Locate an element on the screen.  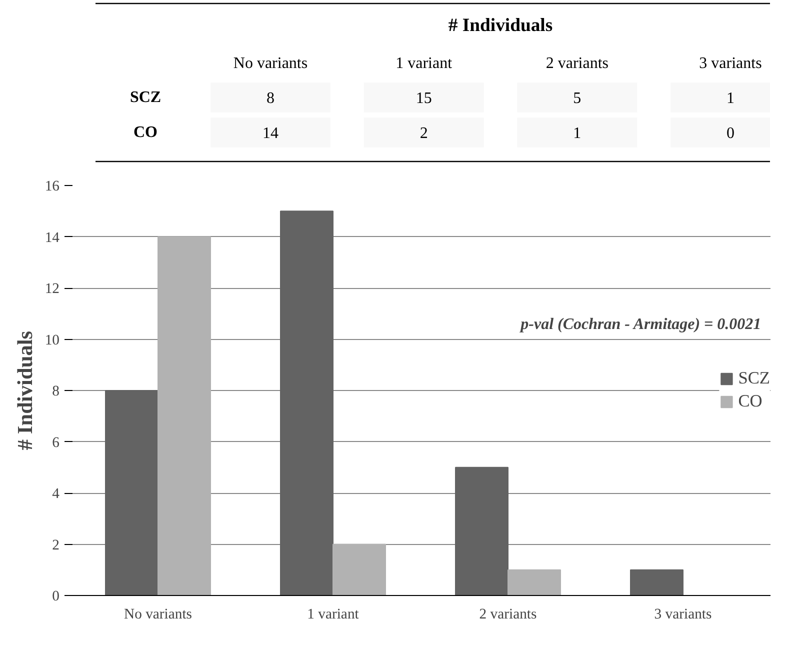
data-label: 0 is located at coordinates (730, 133).